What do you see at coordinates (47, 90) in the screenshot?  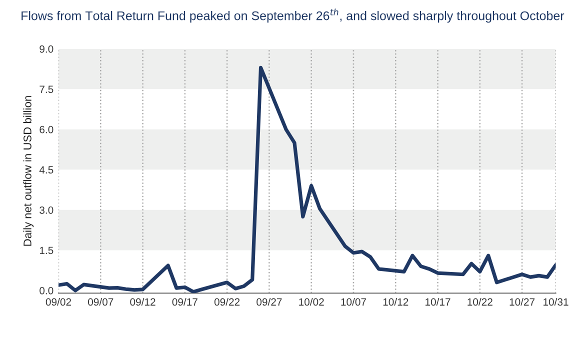 I see `y-tick-label: 7.5` at bounding box center [47, 90].